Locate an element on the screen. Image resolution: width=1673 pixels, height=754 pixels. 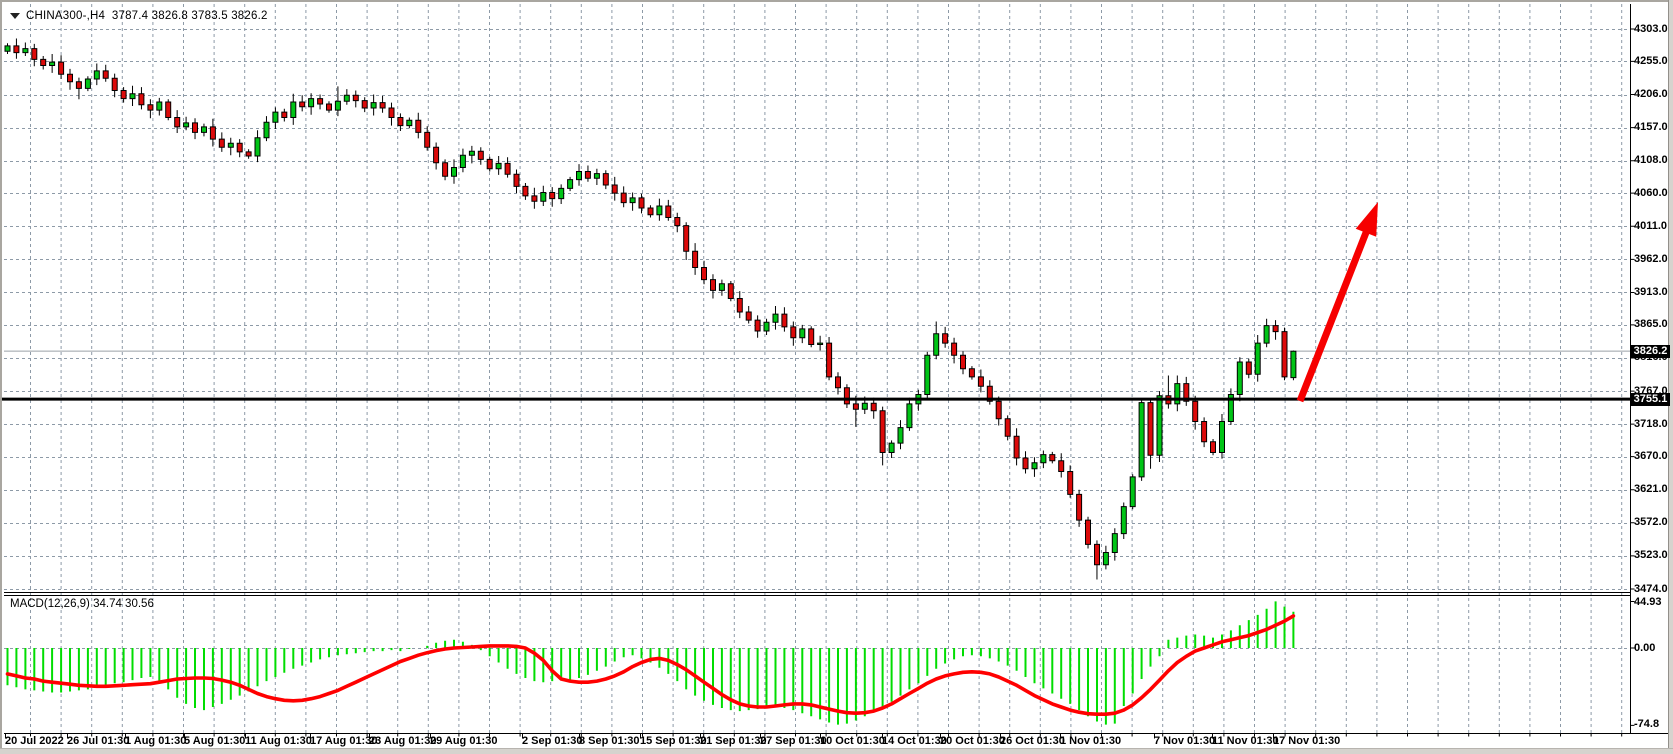
price-tick-label: 4011.0 is located at coordinates (1651, 225).